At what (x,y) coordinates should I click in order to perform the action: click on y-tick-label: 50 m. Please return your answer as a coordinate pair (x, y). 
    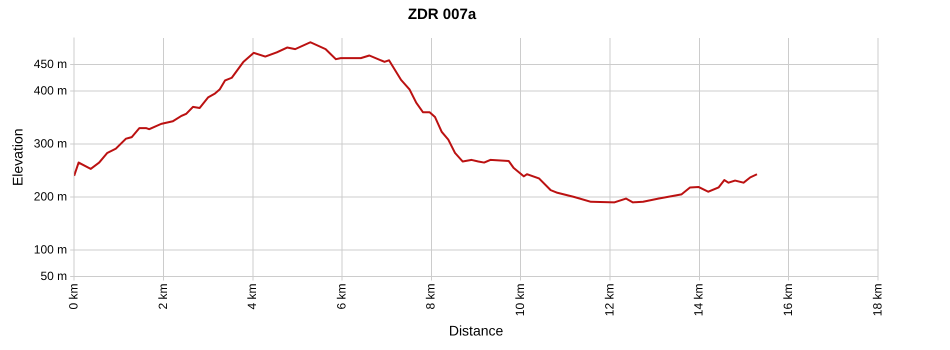
    Looking at the image, I should click on (54, 275).